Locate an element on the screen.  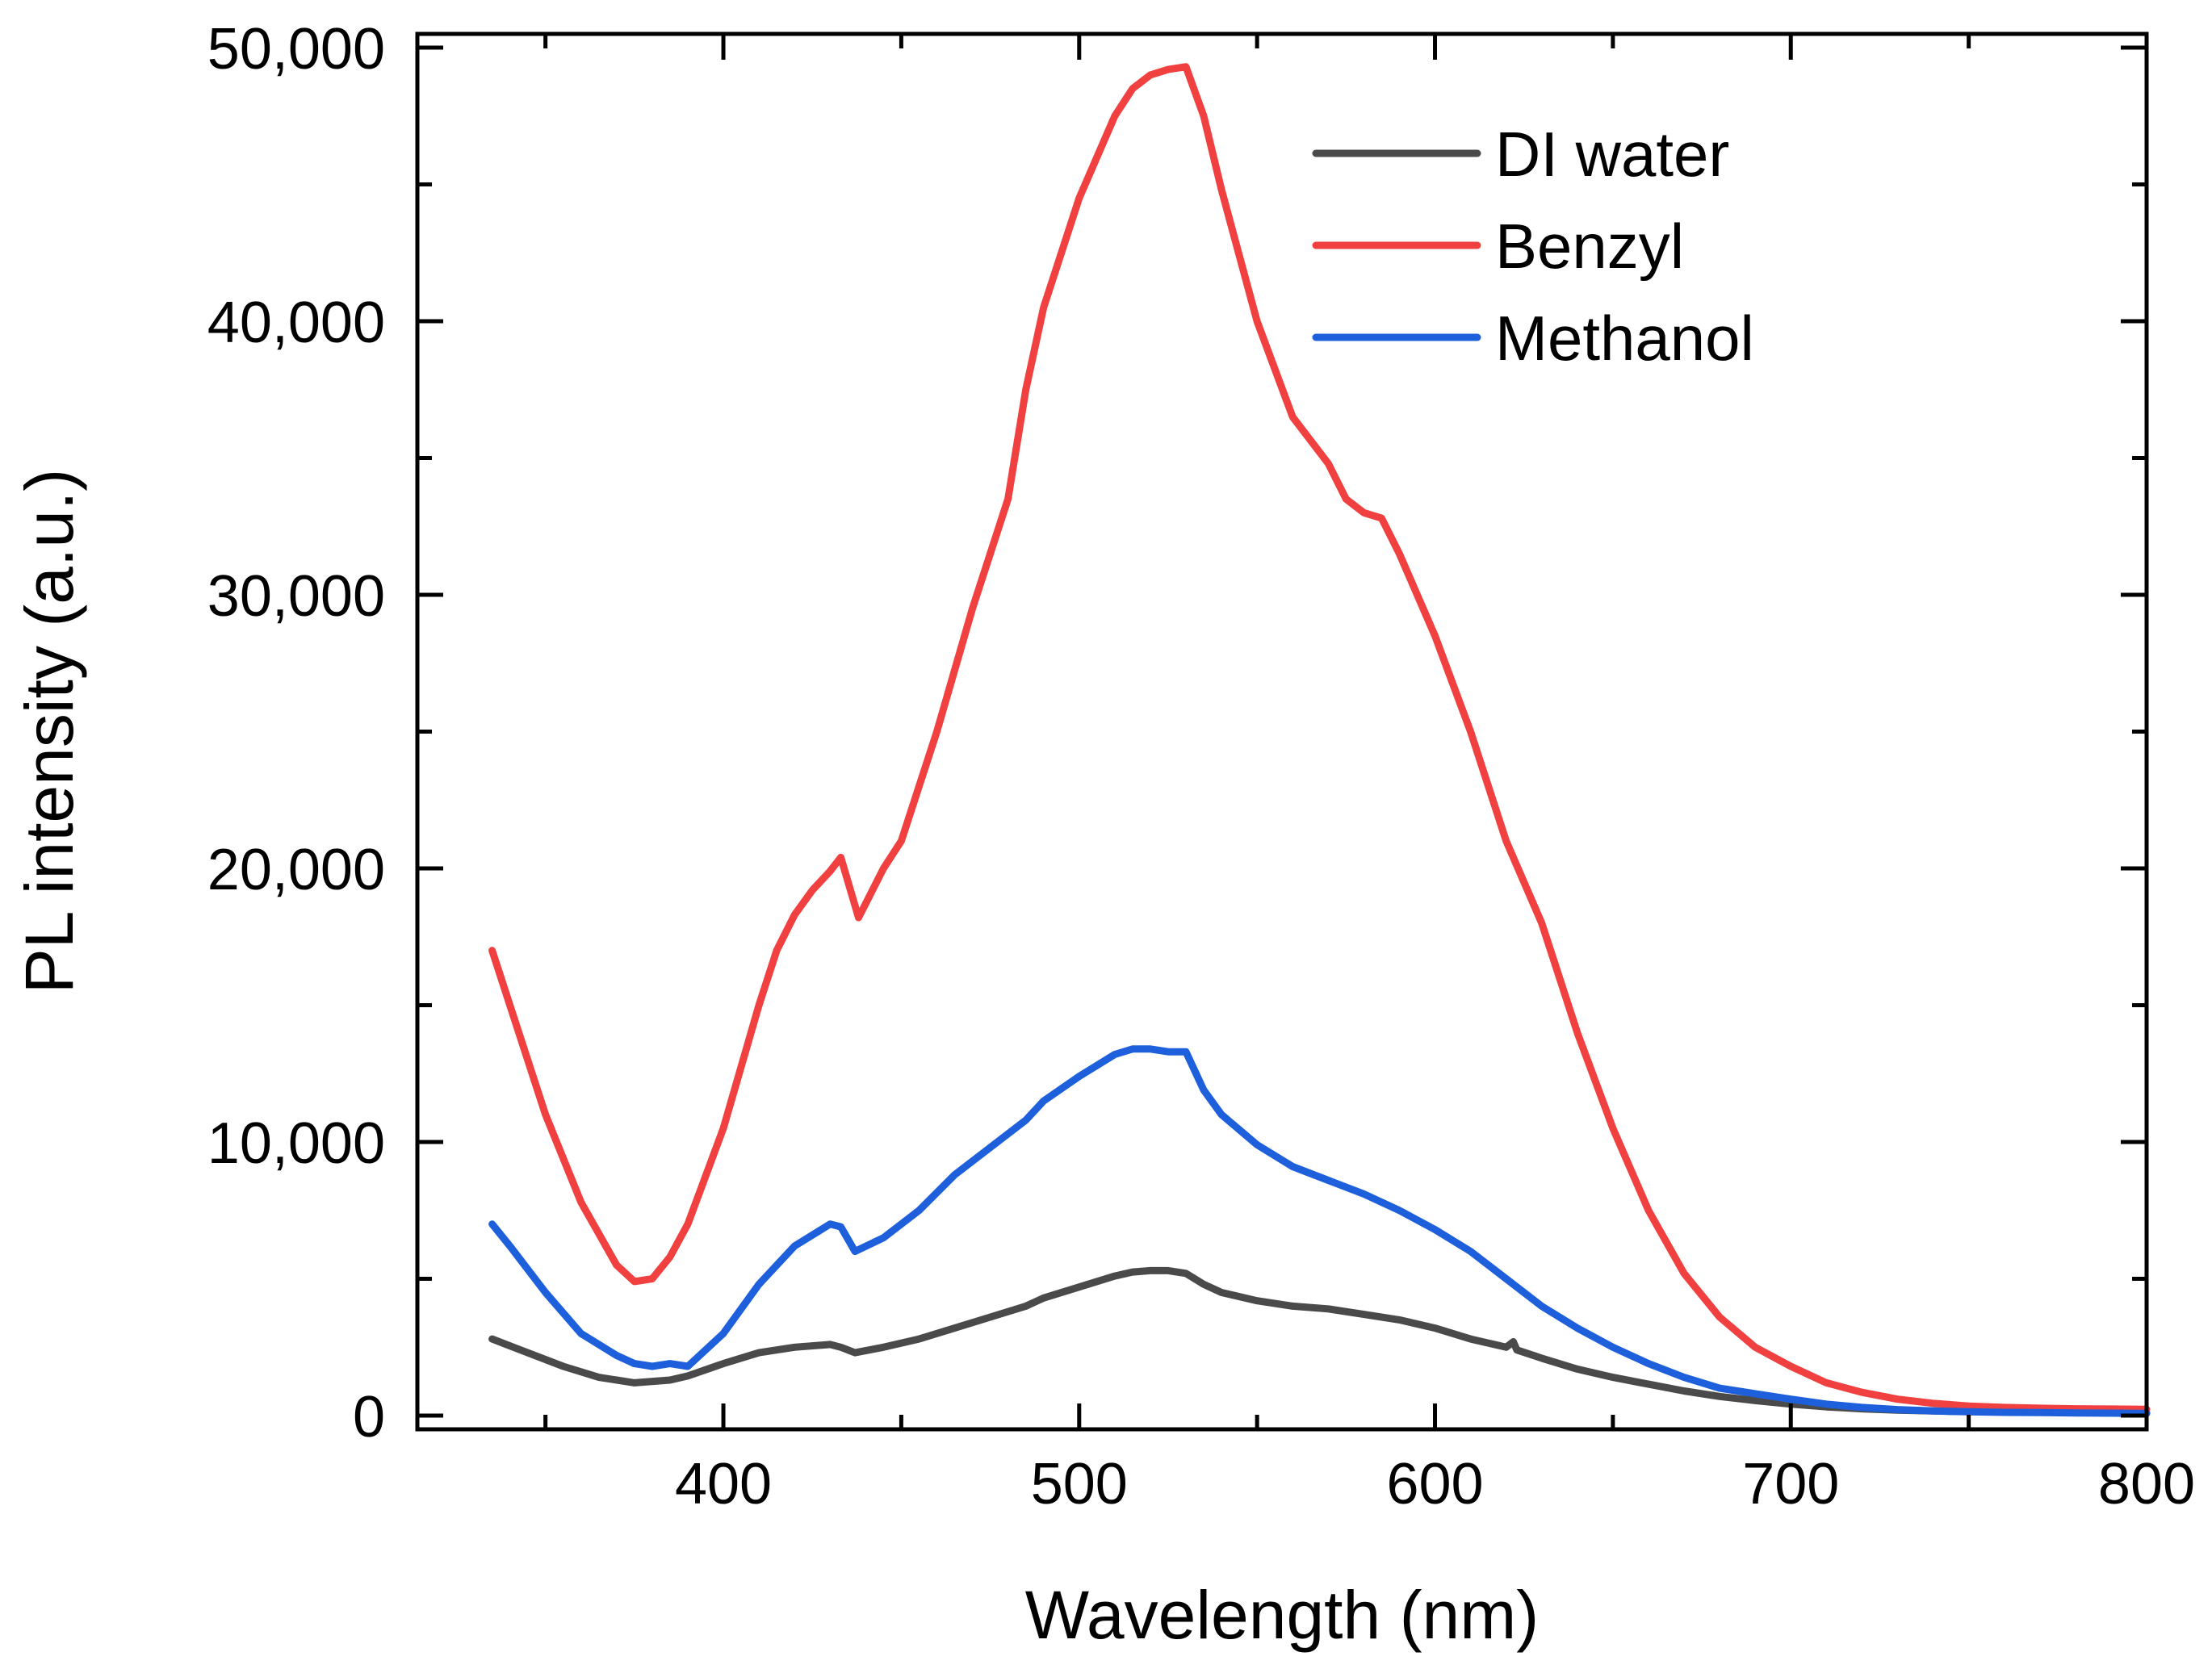
series-line-di-water is located at coordinates (1319, 1341).